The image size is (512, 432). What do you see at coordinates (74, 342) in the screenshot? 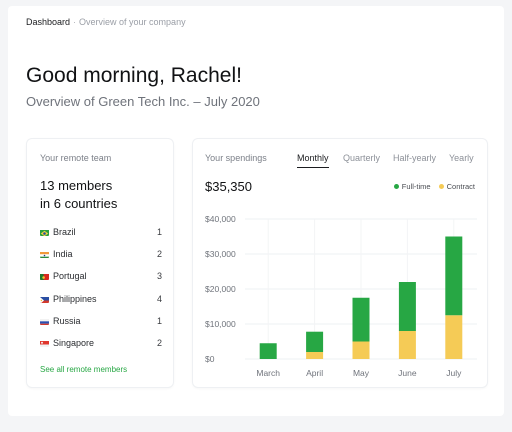
I see `country-name: Singapore` at bounding box center [74, 342].